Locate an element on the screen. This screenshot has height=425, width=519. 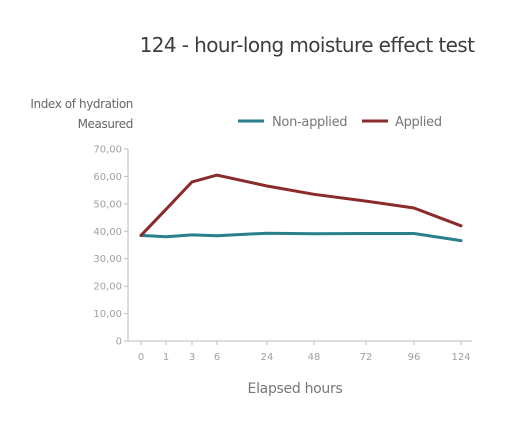
series-lines is located at coordinates (301, 208).